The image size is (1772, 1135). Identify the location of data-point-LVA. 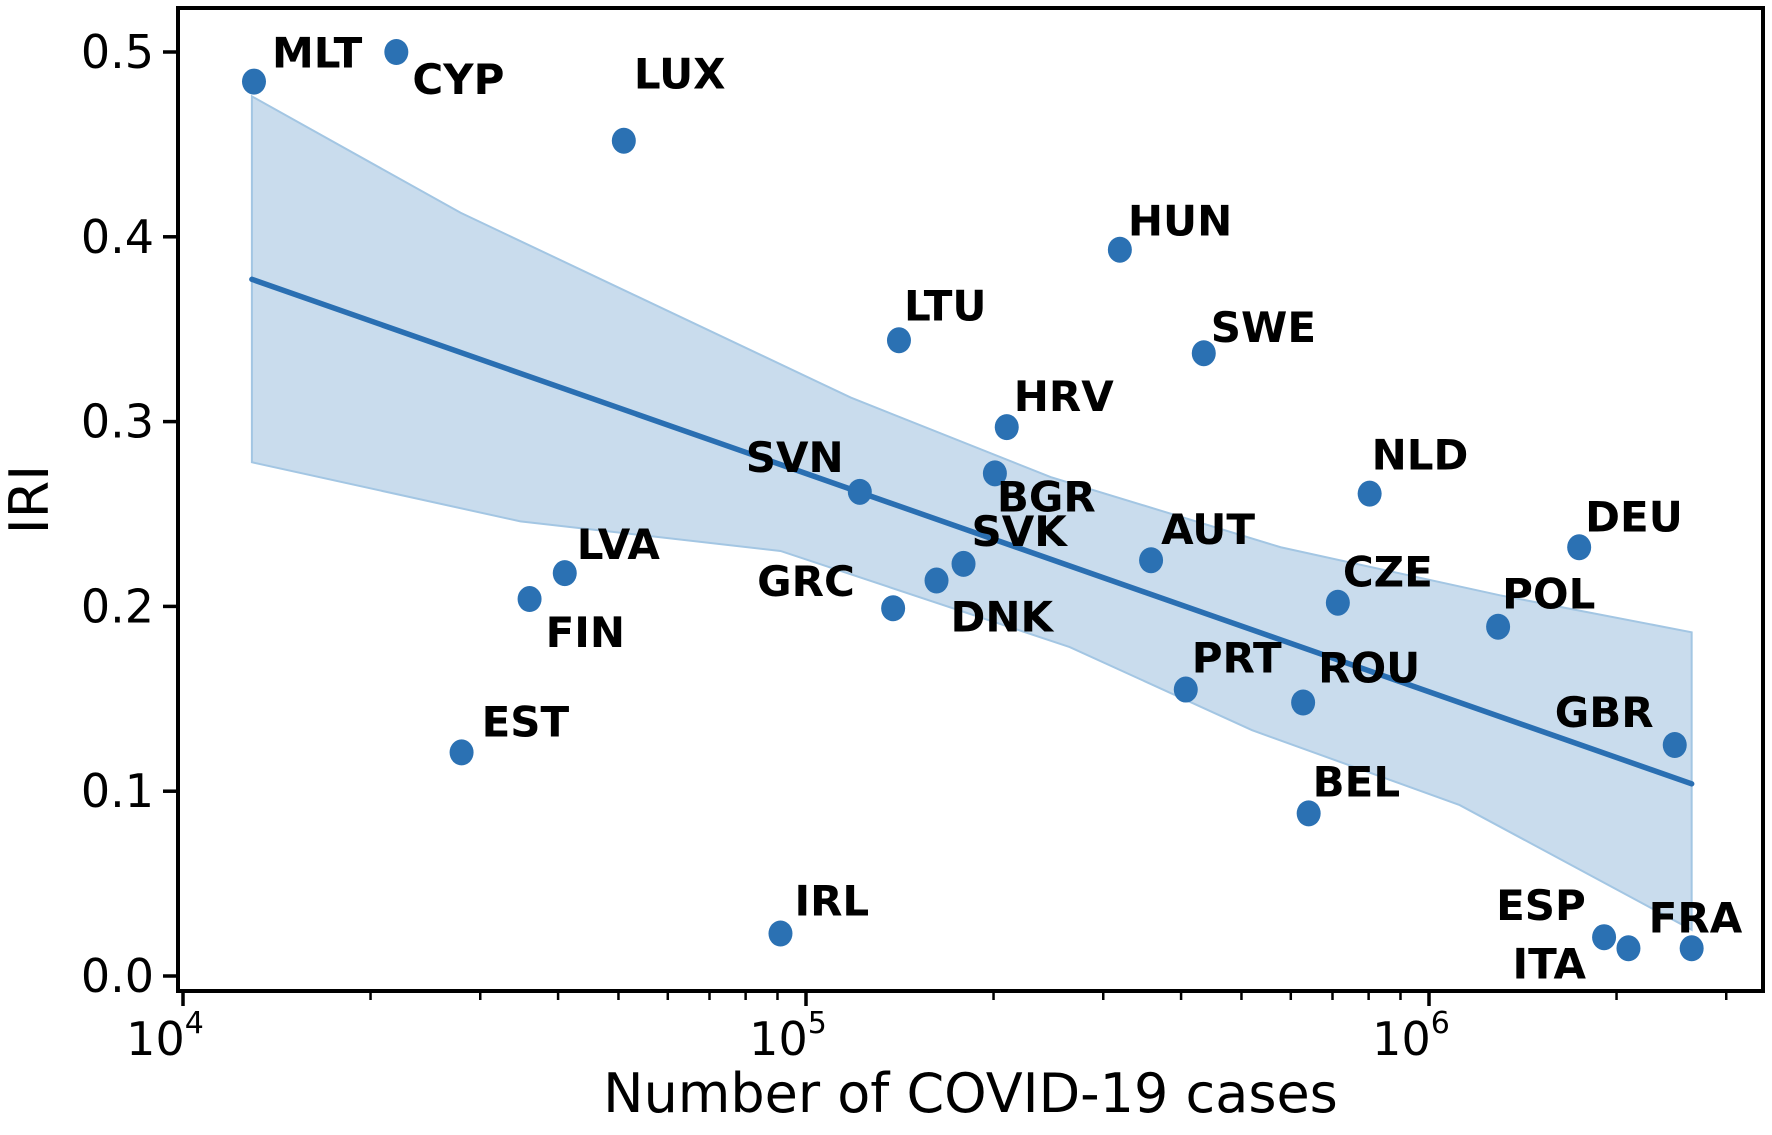
(564, 573).